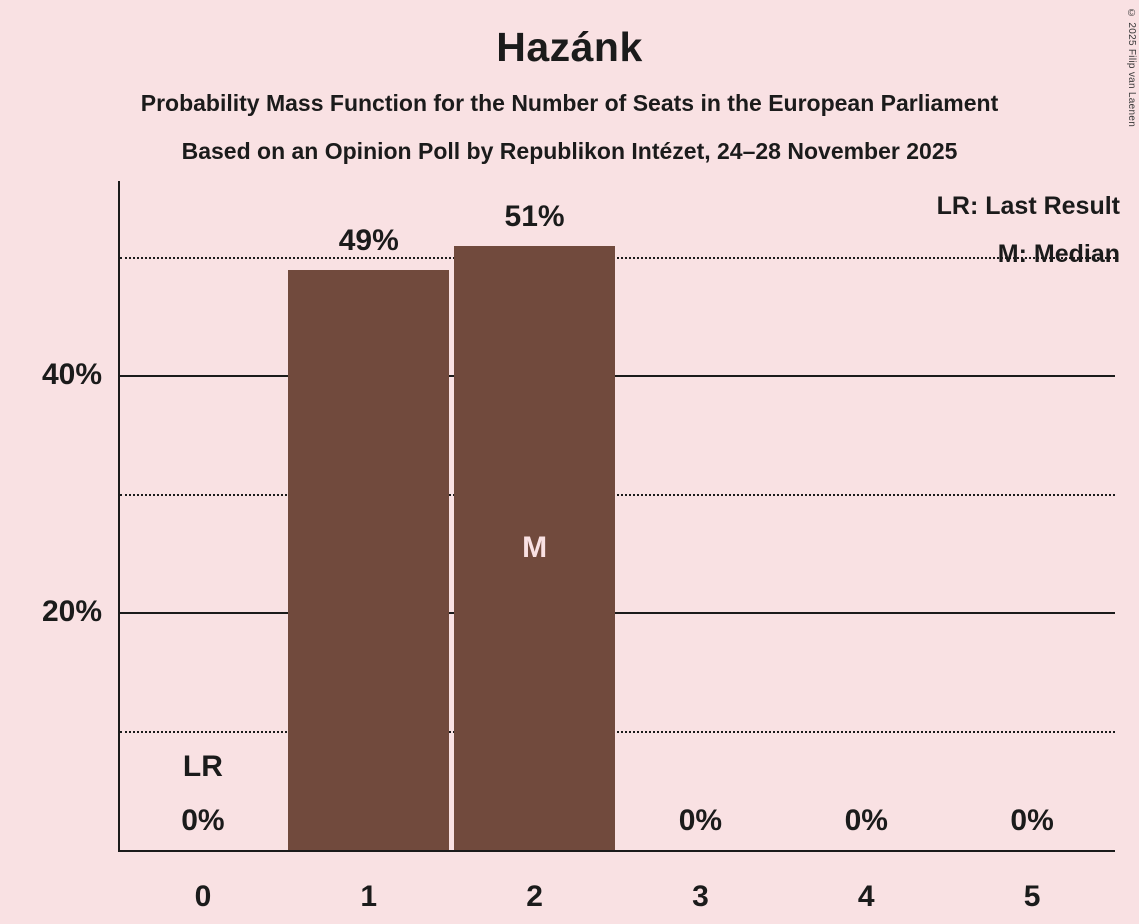 This screenshot has width=1139, height=924. What do you see at coordinates (1058, 254) in the screenshot?
I see `legend-median: M: Median` at bounding box center [1058, 254].